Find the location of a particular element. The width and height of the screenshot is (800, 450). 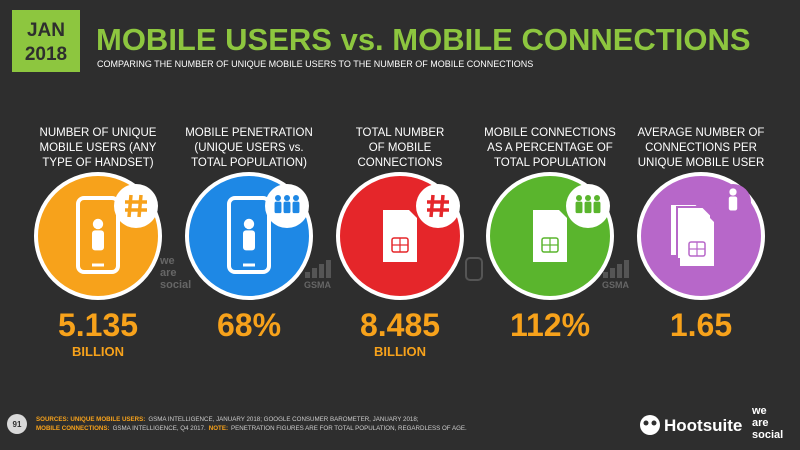

stat-label: TOTAL POPULATION is located at coordinates (550, 163).